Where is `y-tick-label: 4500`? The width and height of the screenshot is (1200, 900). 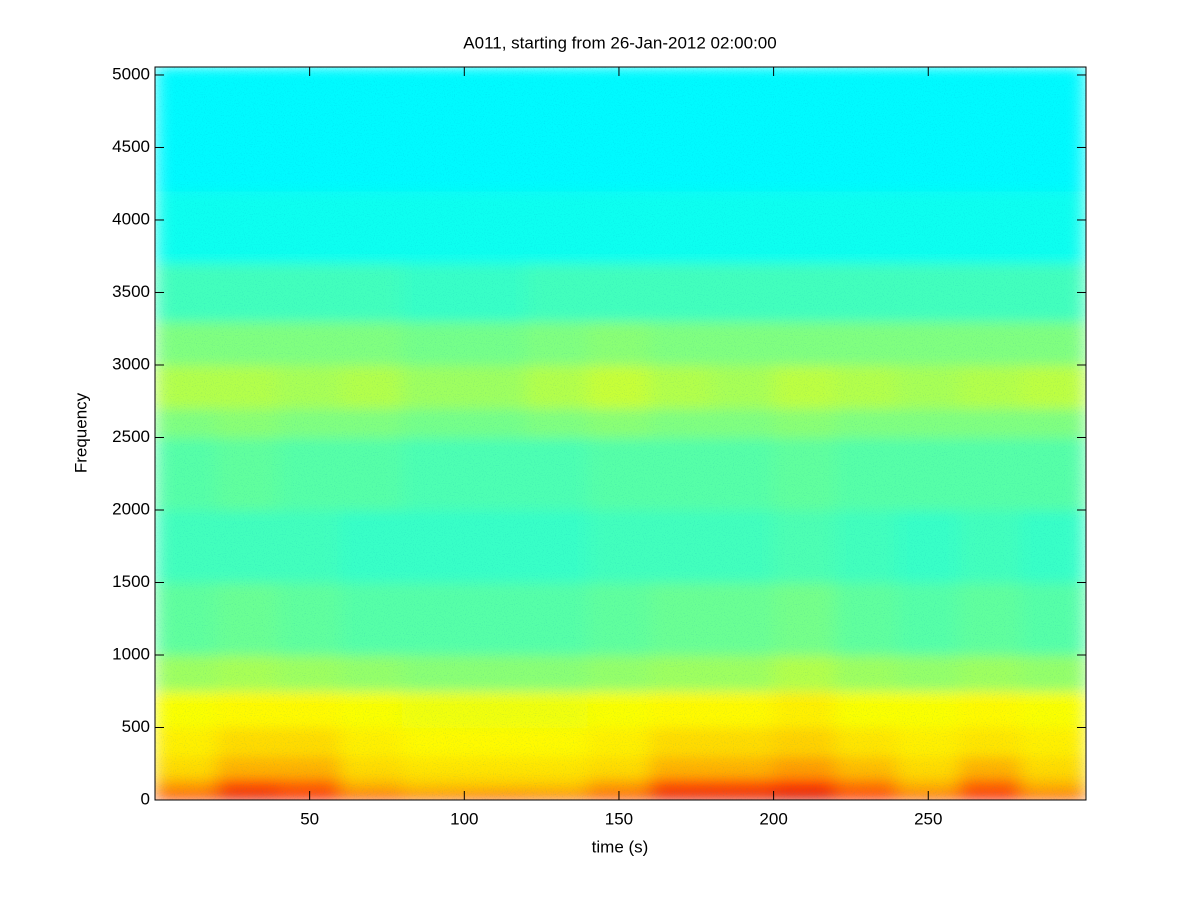
y-tick-label: 4500 is located at coordinates (131, 146).